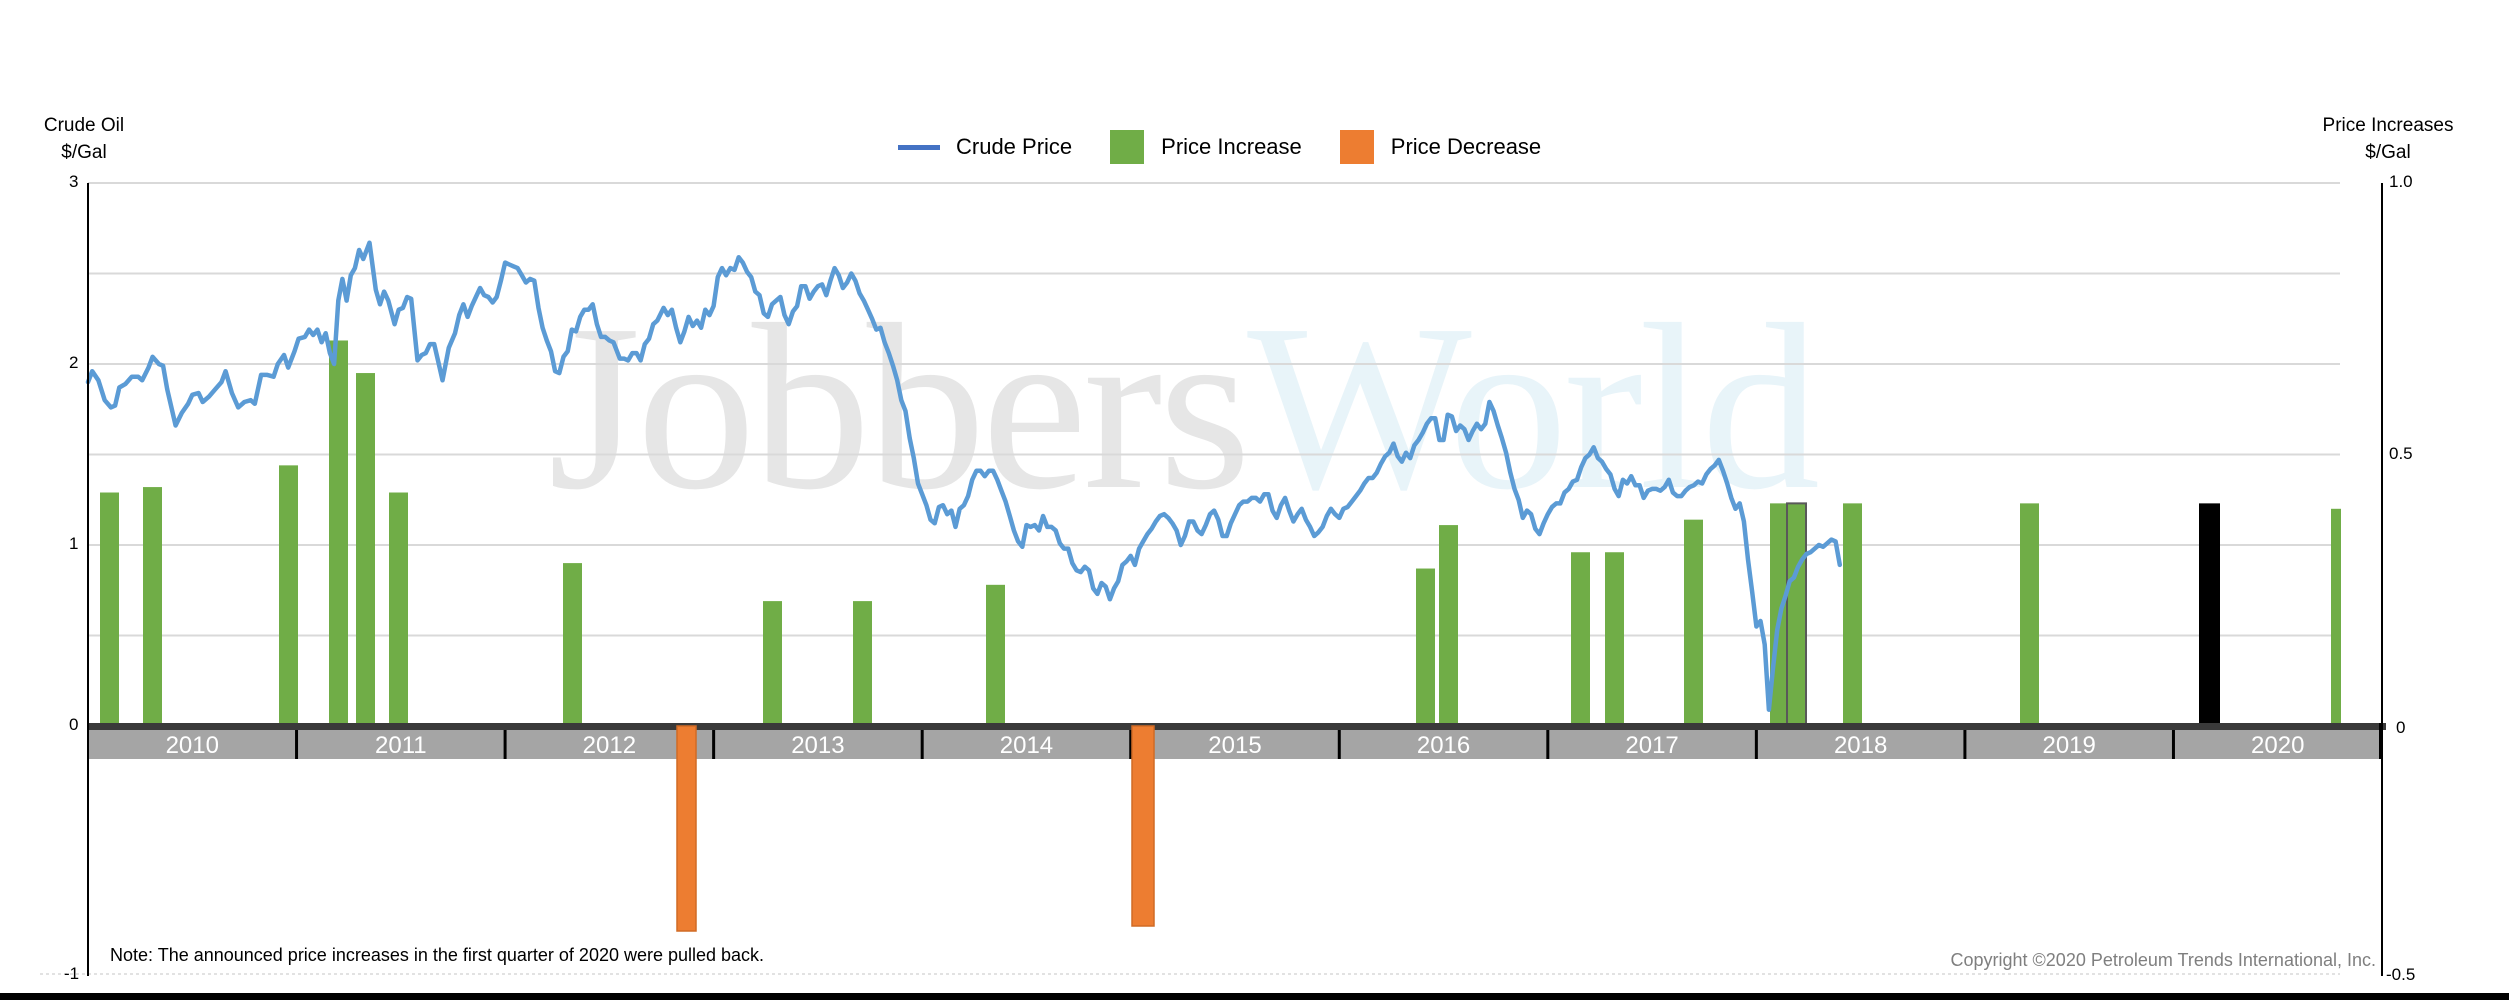 This screenshot has width=2509, height=1000. What do you see at coordinates (1254, 996) in the screenshot?
I see `bottom-border` at bounding box center [1254, 996].